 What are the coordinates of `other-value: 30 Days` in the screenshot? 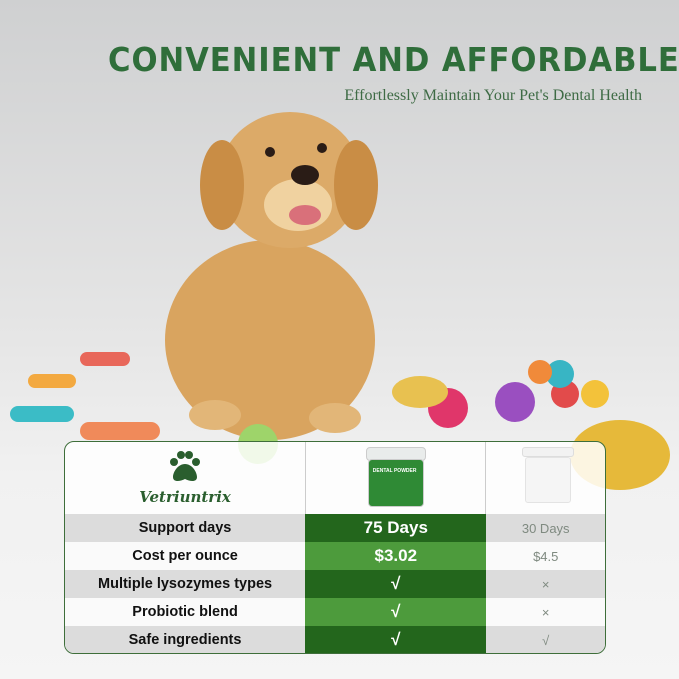 It's located at (545, 528).